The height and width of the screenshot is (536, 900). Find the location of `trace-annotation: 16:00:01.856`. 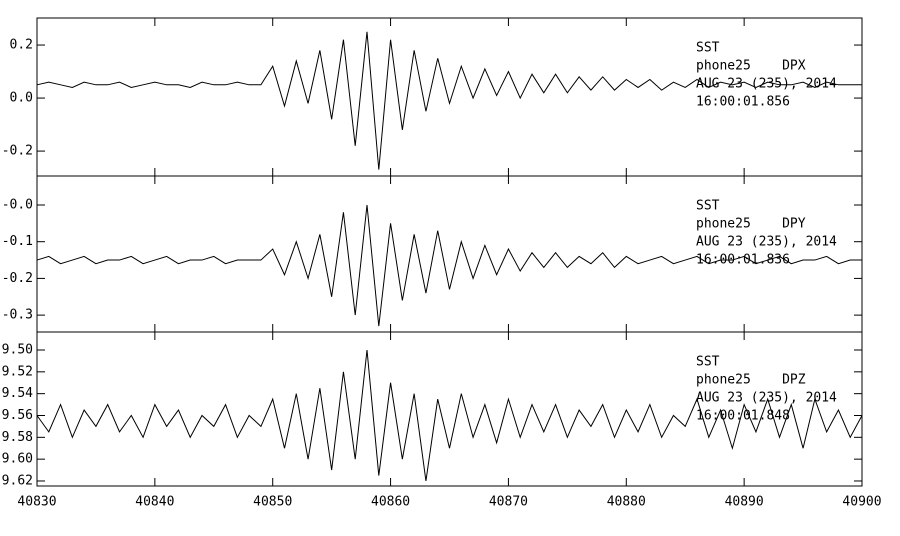

trace-annotation: 16:00:01.856 is located at coordinates (743, 102).